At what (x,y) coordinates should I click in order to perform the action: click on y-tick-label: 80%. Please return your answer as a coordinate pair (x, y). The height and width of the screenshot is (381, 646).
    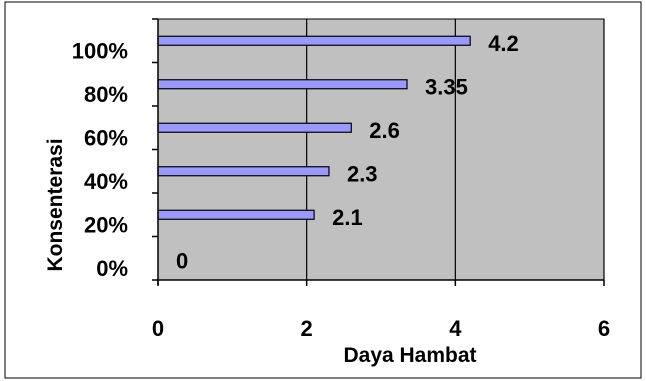
    Looking at the image, I should click on (106, 94).